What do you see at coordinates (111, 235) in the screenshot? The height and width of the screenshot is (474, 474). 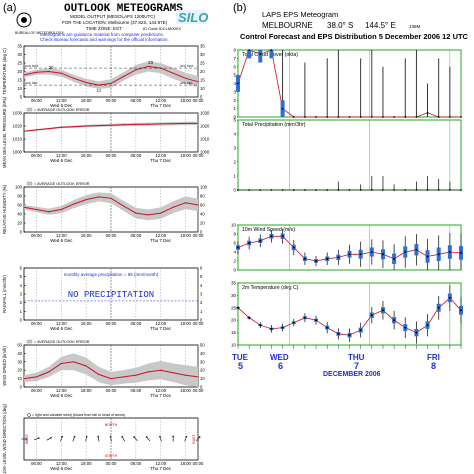 I see `rh-time-label: 00:00` at bounding box center [111, 235].